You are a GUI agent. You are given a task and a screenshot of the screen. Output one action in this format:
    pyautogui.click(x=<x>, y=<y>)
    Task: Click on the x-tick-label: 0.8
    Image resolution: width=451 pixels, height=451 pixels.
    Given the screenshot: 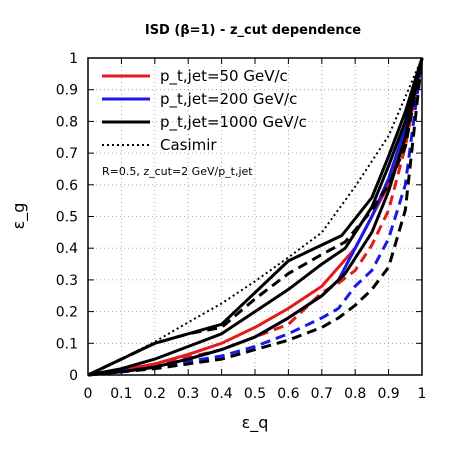 What is the action you would take?
    pyautogui.click(x=355, y=394)
    